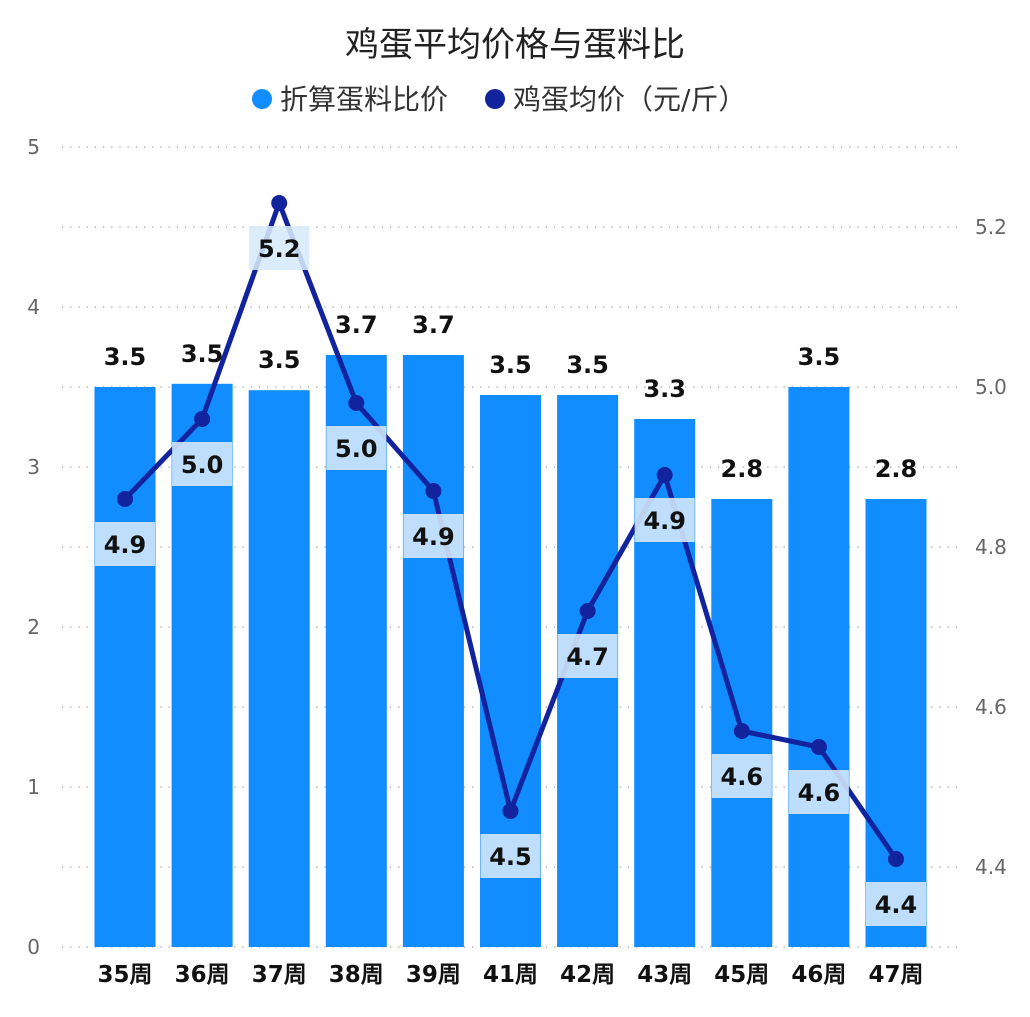 The image size is (1030, 1017). What do you see at coordinates (511, 397) in the screenshot?
I see `bar-data-labels: 3.5 3.5 3.5 3.7 3.7 3.5 3.5 3.3 2.8 3.5 2.8` at bounding box center [511, 397].